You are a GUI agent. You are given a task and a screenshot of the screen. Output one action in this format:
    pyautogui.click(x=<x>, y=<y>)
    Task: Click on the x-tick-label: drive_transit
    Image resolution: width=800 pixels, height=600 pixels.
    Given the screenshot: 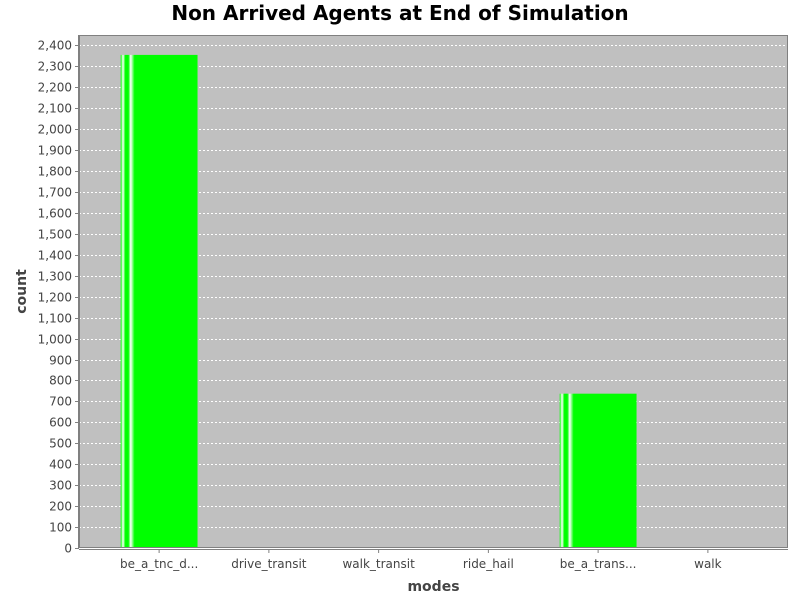 What is the action you would take?
    pyautogui.click(x=269, y=564)
    